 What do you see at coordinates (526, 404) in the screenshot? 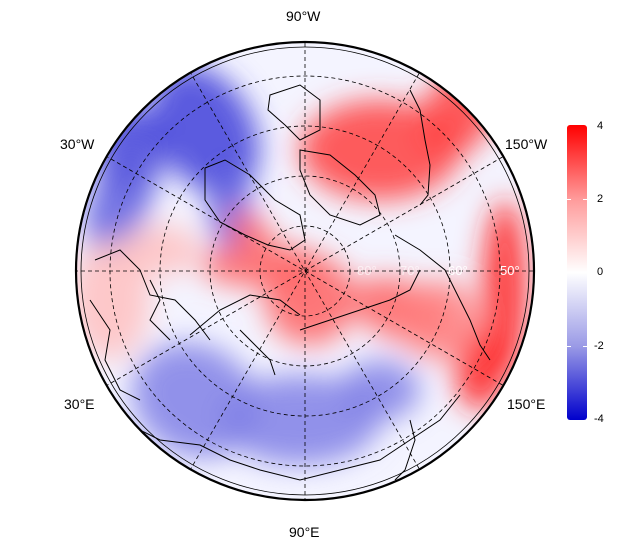
I see `lon-label-150e: 150°E` at bounding box center [526, 404].